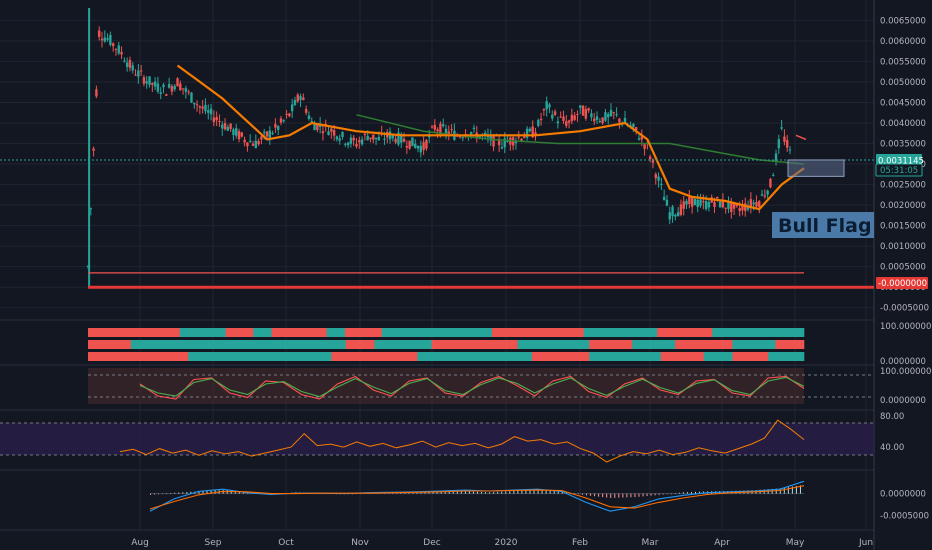 The image size is (932, 550). What do you see at coordinates (906, 327) in the screenshot?
I see `trend-tick-label: 100.0000000` at bounding box center [906, 327].